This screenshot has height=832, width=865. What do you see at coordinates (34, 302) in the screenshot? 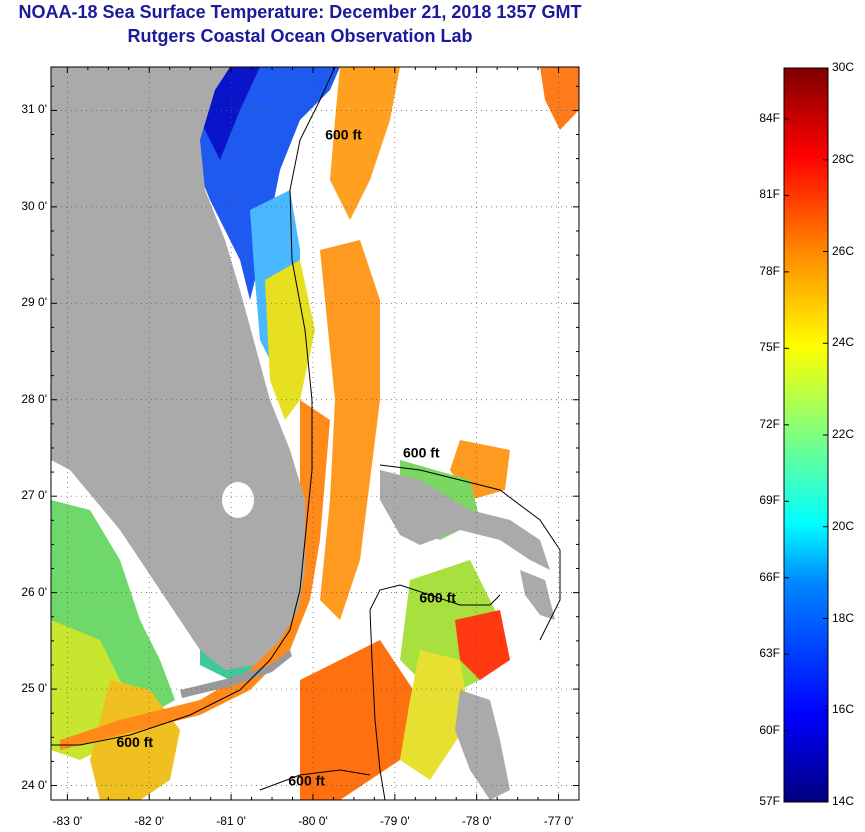
I see `lat-label: 29 0'` at bounding box center [34, 302].